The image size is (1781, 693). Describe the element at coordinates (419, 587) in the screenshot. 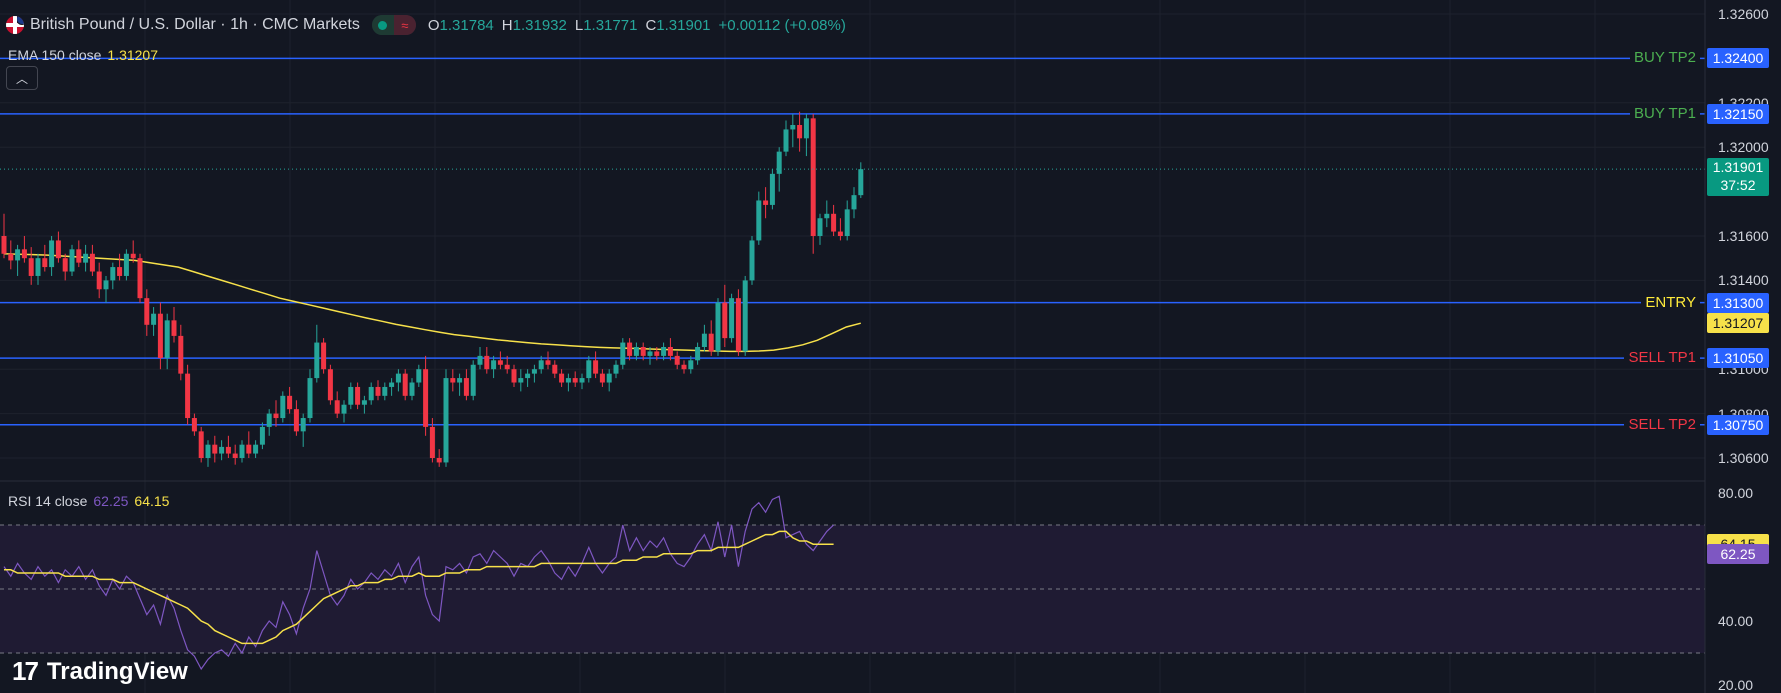

I see `rsi-ma-line` at that location.